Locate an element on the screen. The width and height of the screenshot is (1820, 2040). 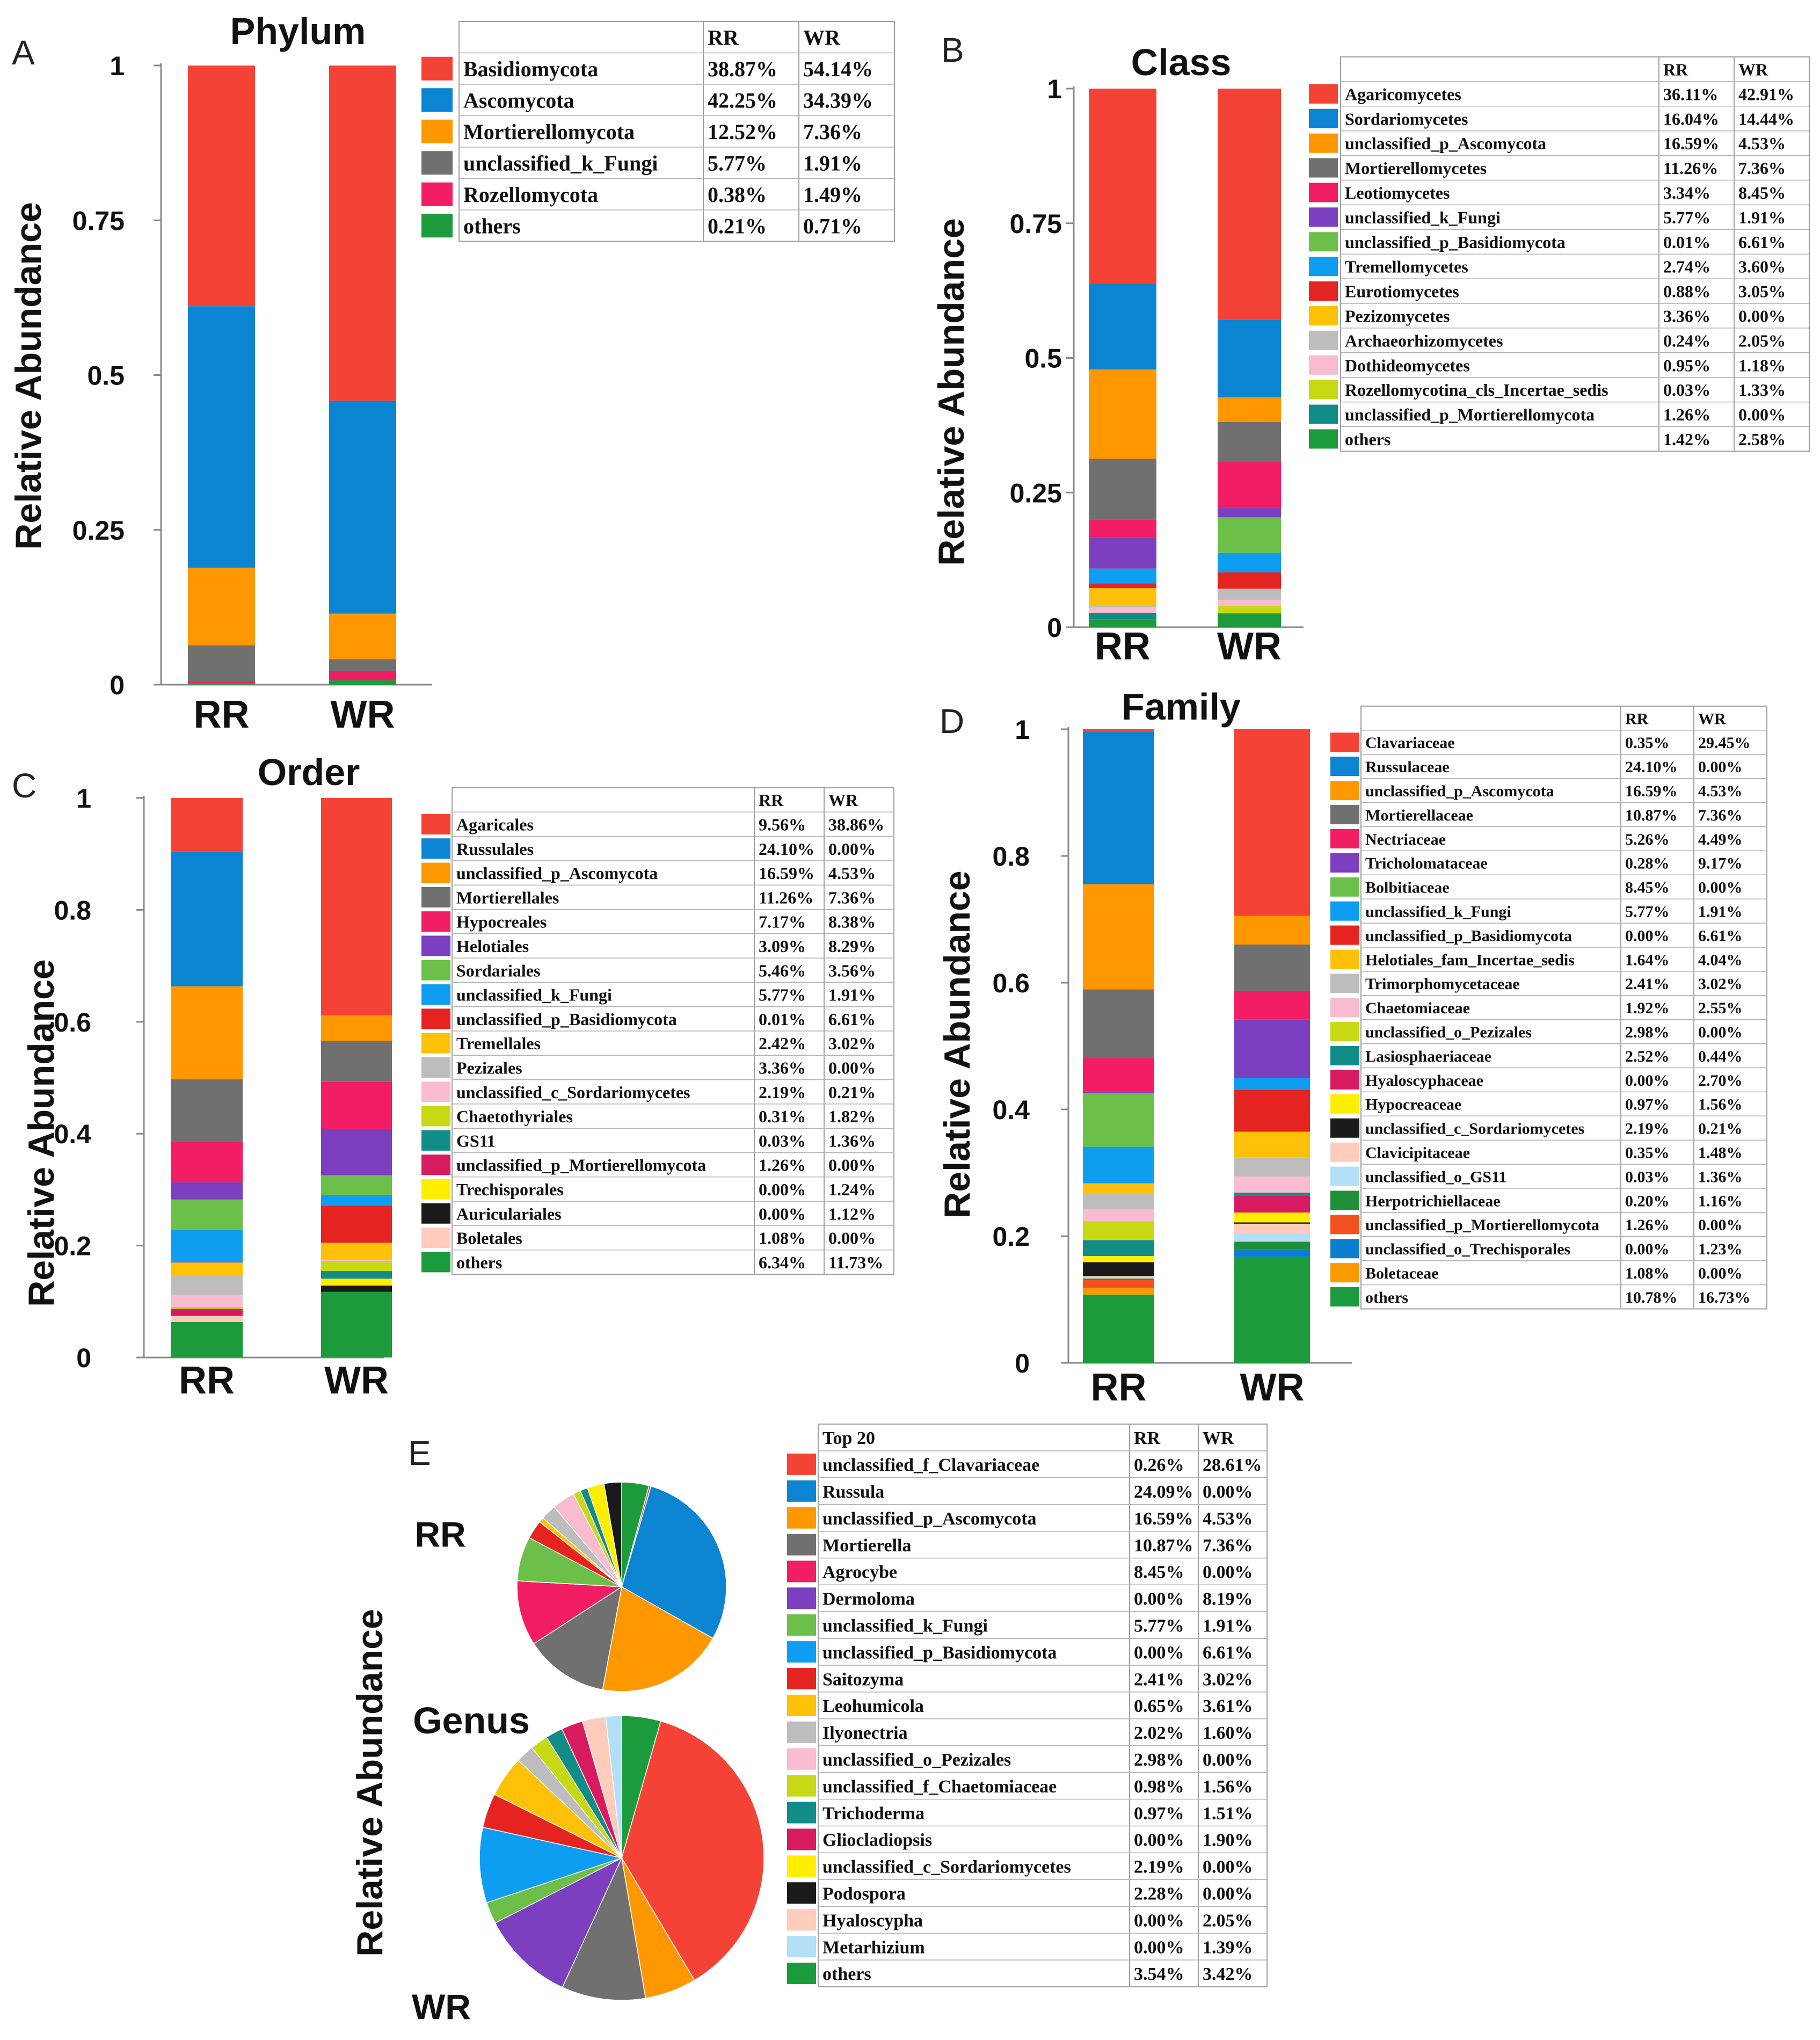
legend-swatch-unclassified-p-mortierellomycota is located at coordinates (1344, 1225).